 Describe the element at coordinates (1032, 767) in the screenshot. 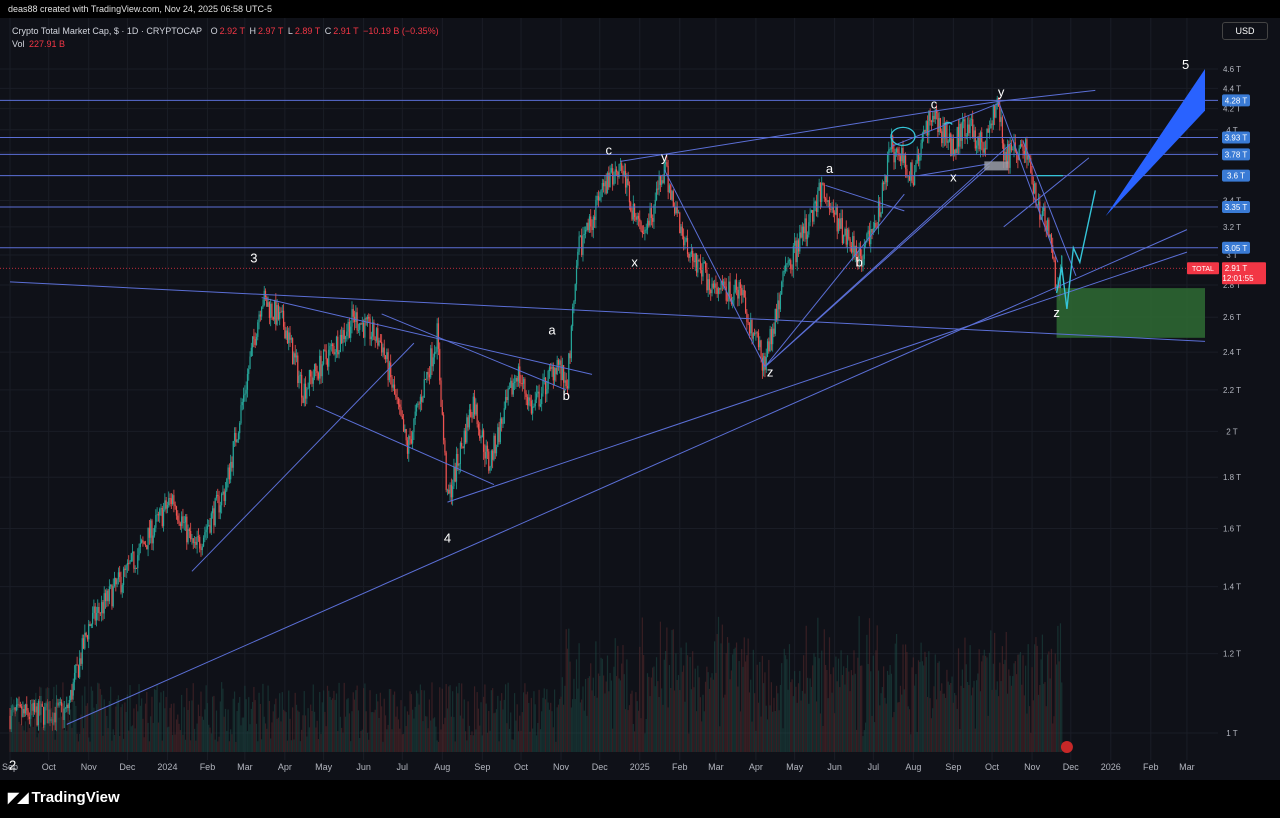

I see `x-axis-tick-label: Nov` at that location.